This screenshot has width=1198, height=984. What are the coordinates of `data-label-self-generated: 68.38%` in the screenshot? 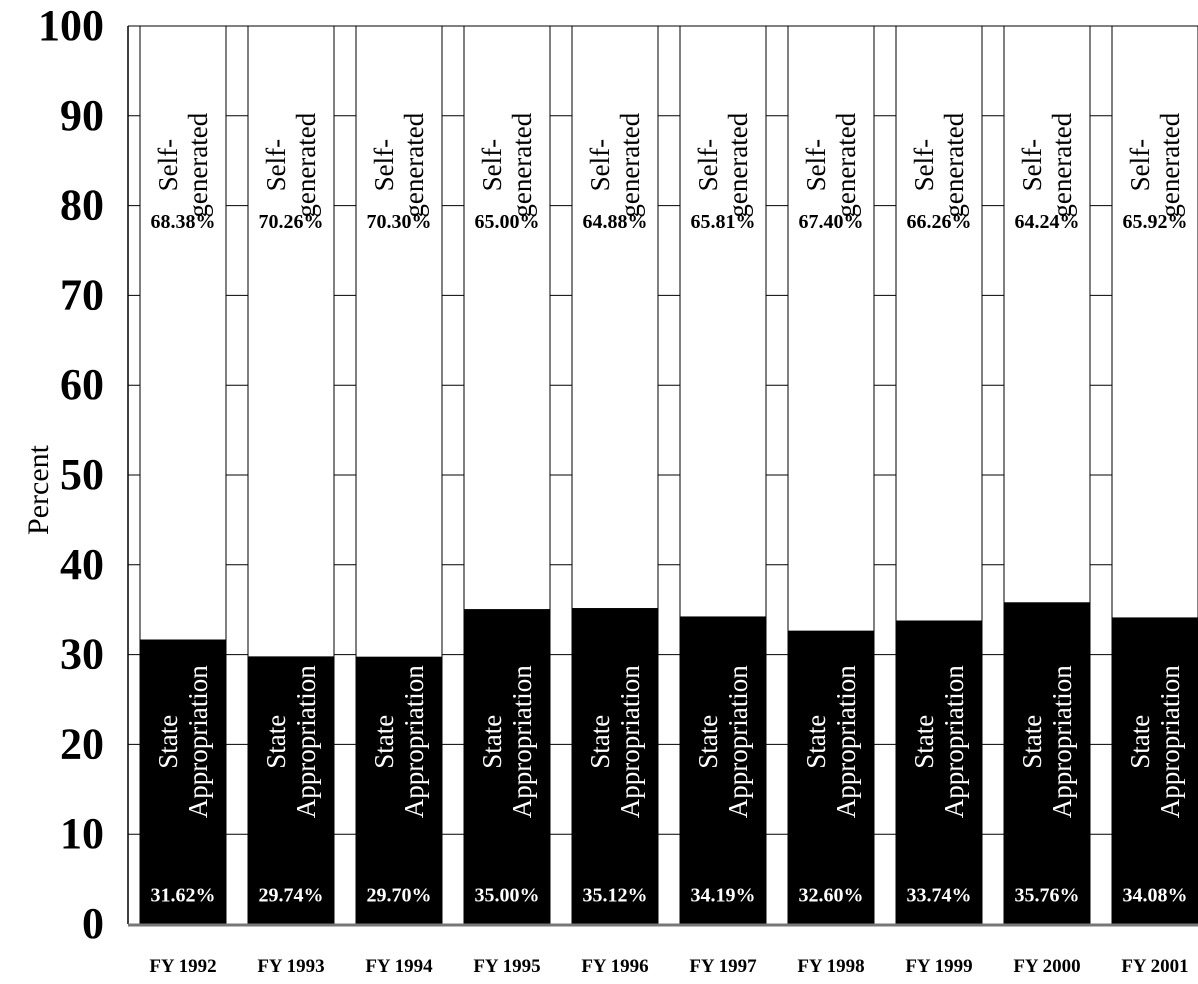 It's located at (183, 222).